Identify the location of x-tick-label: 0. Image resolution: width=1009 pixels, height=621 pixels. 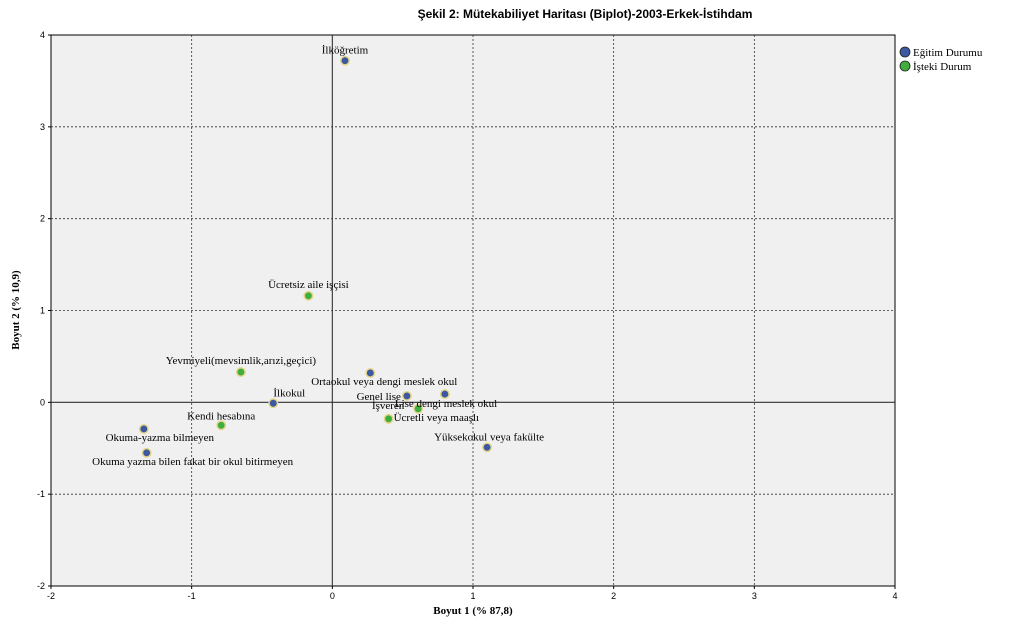
(332, 596).